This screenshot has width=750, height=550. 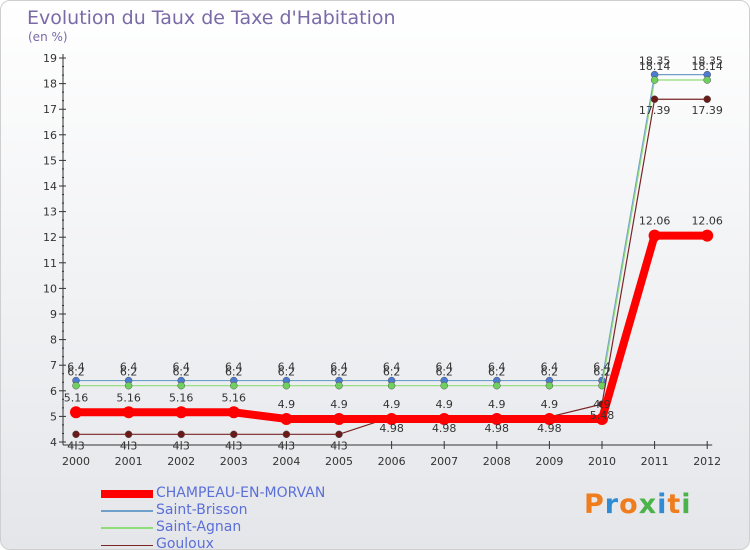 What do you see at coordinates (602, 461) in the screenshot?
I see `x-tick-label: 2010` at bounding box center [602, 461].